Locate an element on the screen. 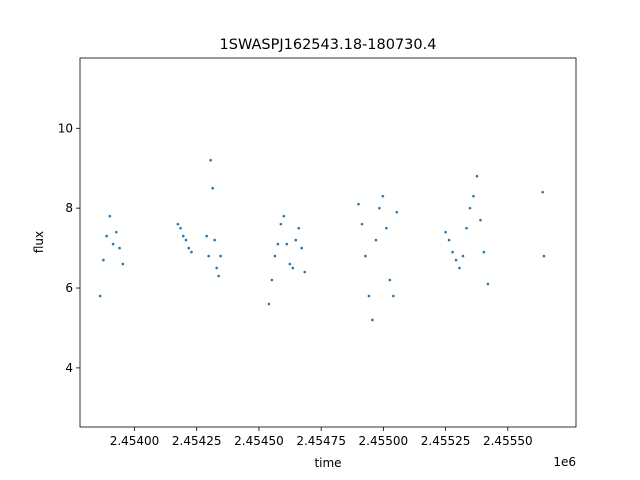 The image size is (640, 480). x-tick-label: 2.45425 is located at coordinates (197, 441).